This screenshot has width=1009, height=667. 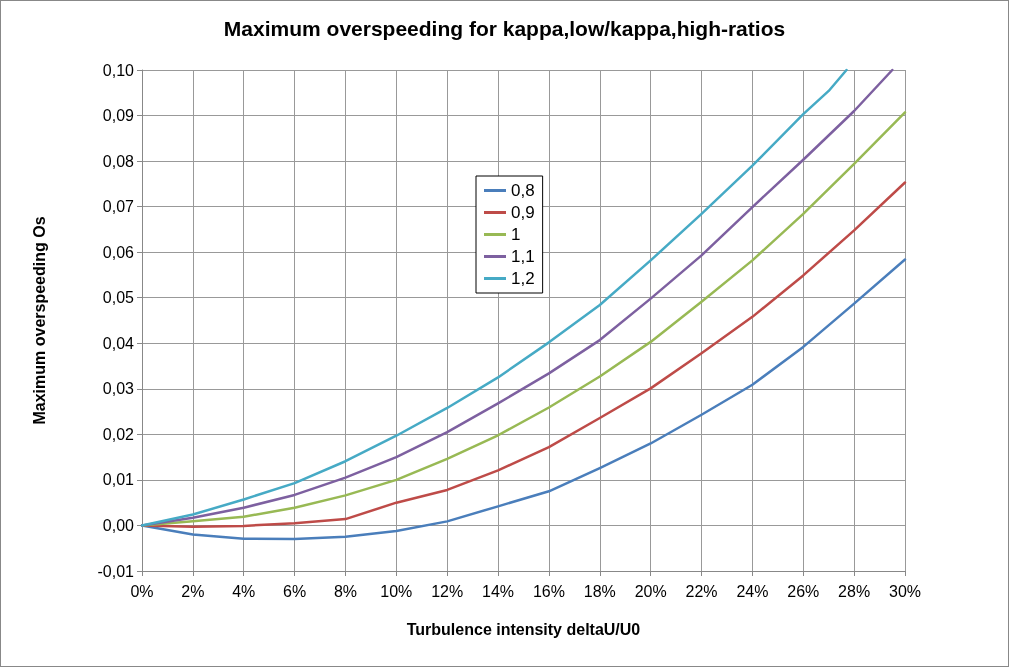 What do you see at coordinates (498, 591) in the screenshot?
I see `x-tick-label: 14%` at bounding box center [498, 591].